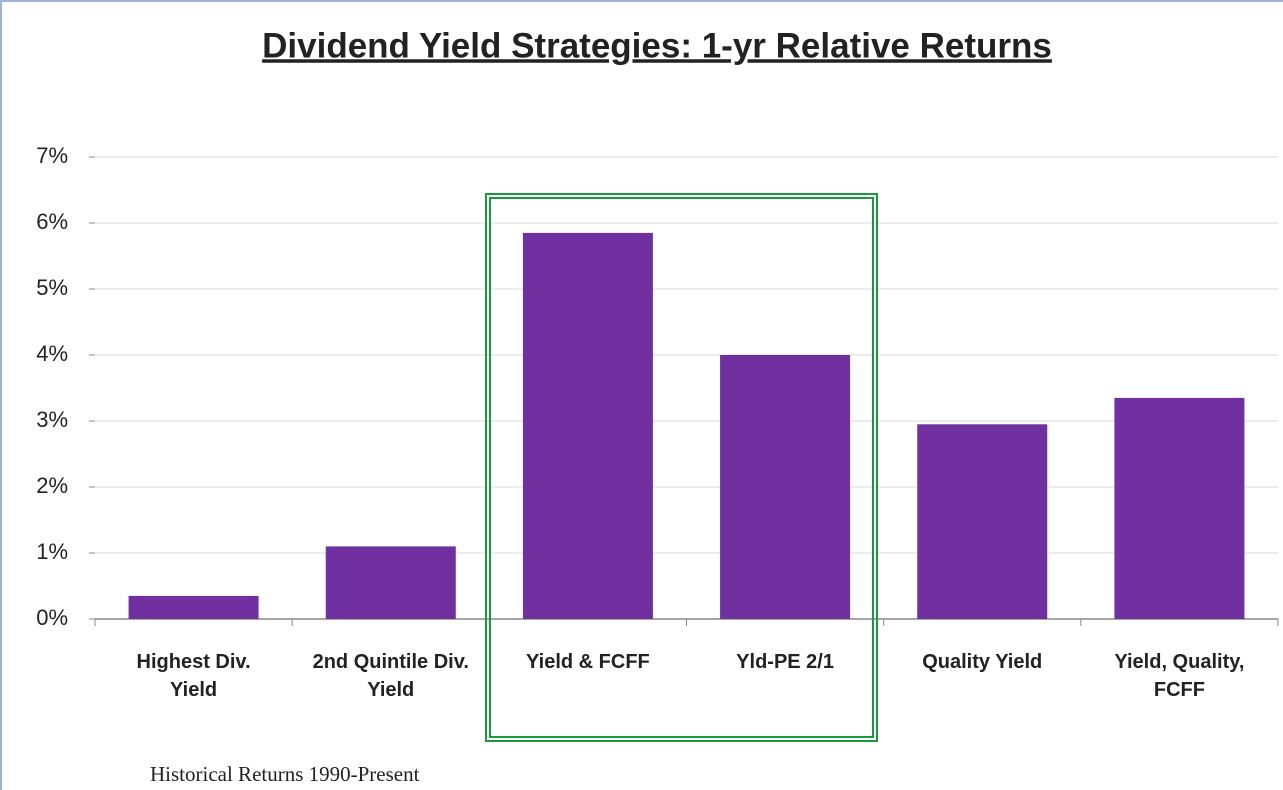 This screenshot has height=790, width=1283. What do you see at coordinates (52, 419) in the screenshot?
I see `y-tick-label: 3%` at bounding box center [52, 419].